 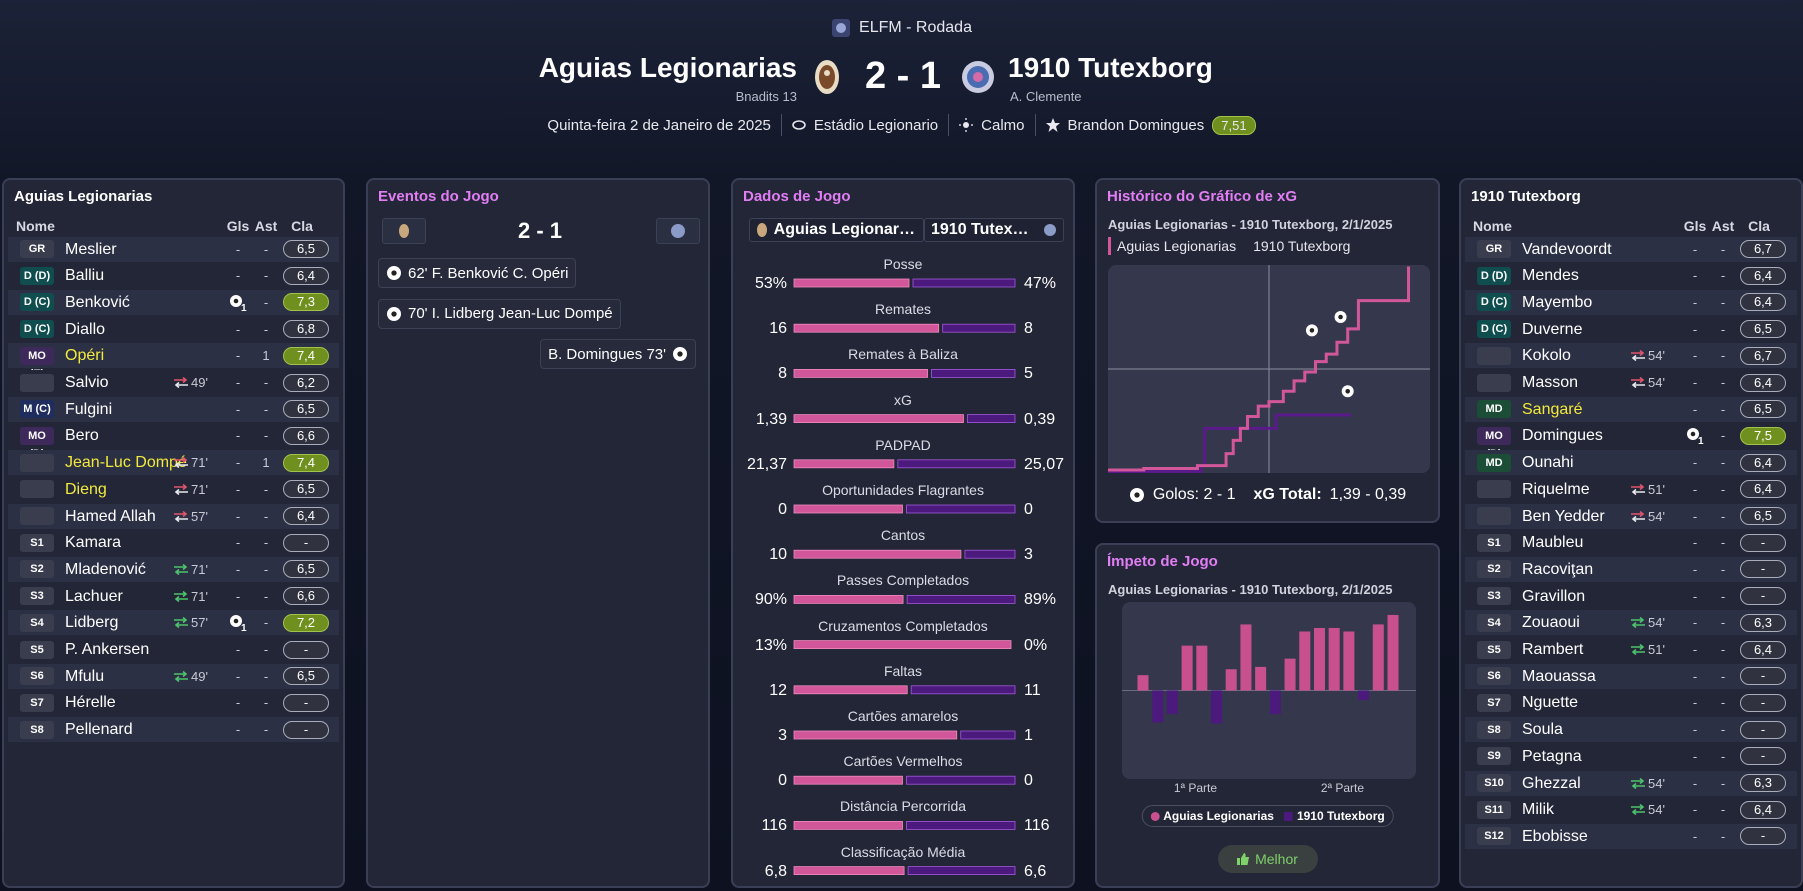 What do you see at coordinates (91, 249) in the screenshot?
I see `player-name: Meslier` at bounding box center [91, 249].